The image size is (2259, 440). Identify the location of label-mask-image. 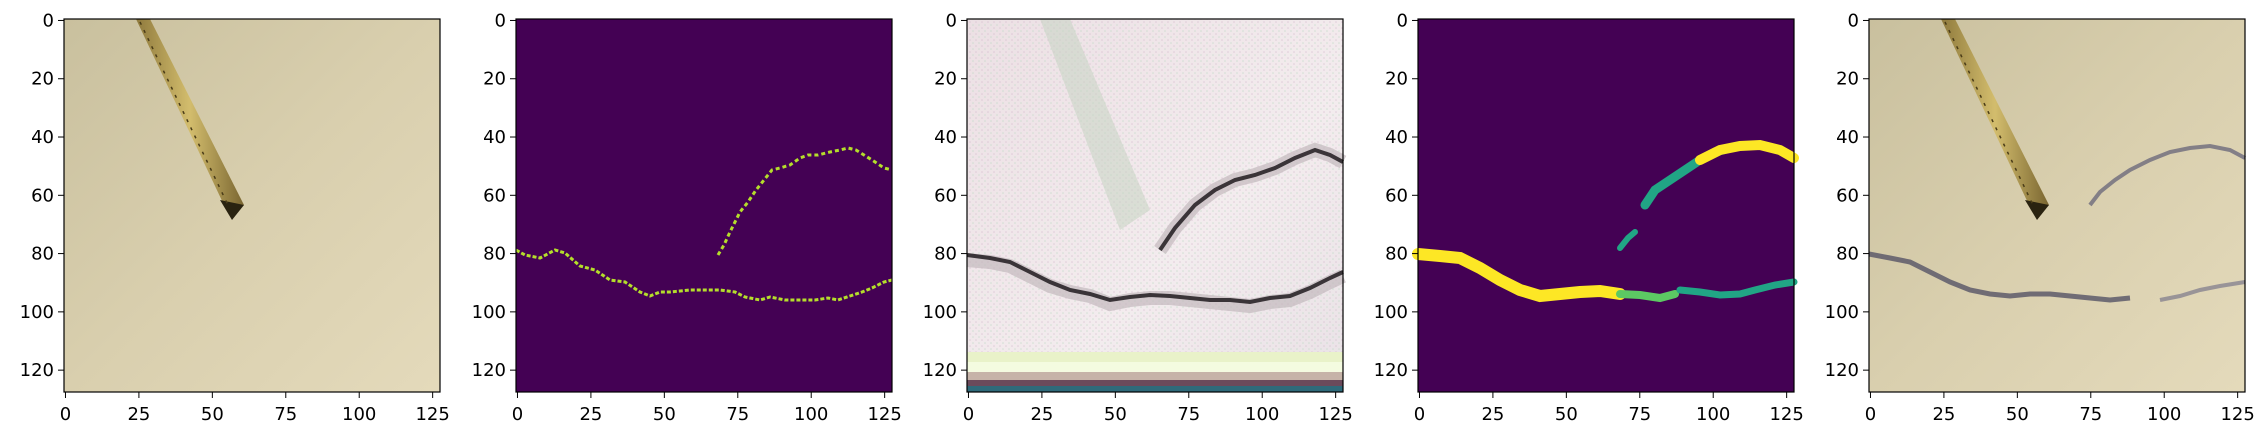
(704, 205).